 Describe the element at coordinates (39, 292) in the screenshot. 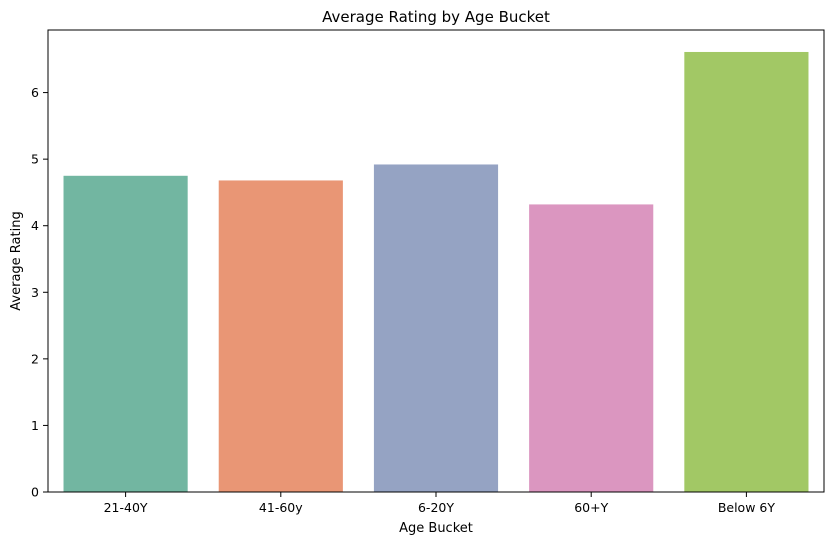

I see `y-axis: 0 1 2 3 4 5 6` at that location.